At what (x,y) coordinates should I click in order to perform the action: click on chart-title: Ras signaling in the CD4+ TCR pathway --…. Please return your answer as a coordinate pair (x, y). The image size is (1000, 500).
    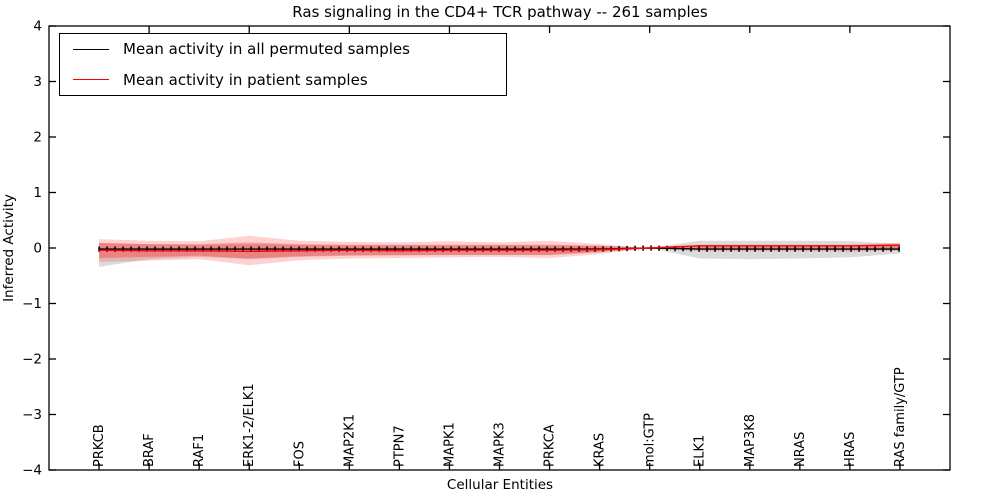
    Looking at the image, I should click on (500, 12).